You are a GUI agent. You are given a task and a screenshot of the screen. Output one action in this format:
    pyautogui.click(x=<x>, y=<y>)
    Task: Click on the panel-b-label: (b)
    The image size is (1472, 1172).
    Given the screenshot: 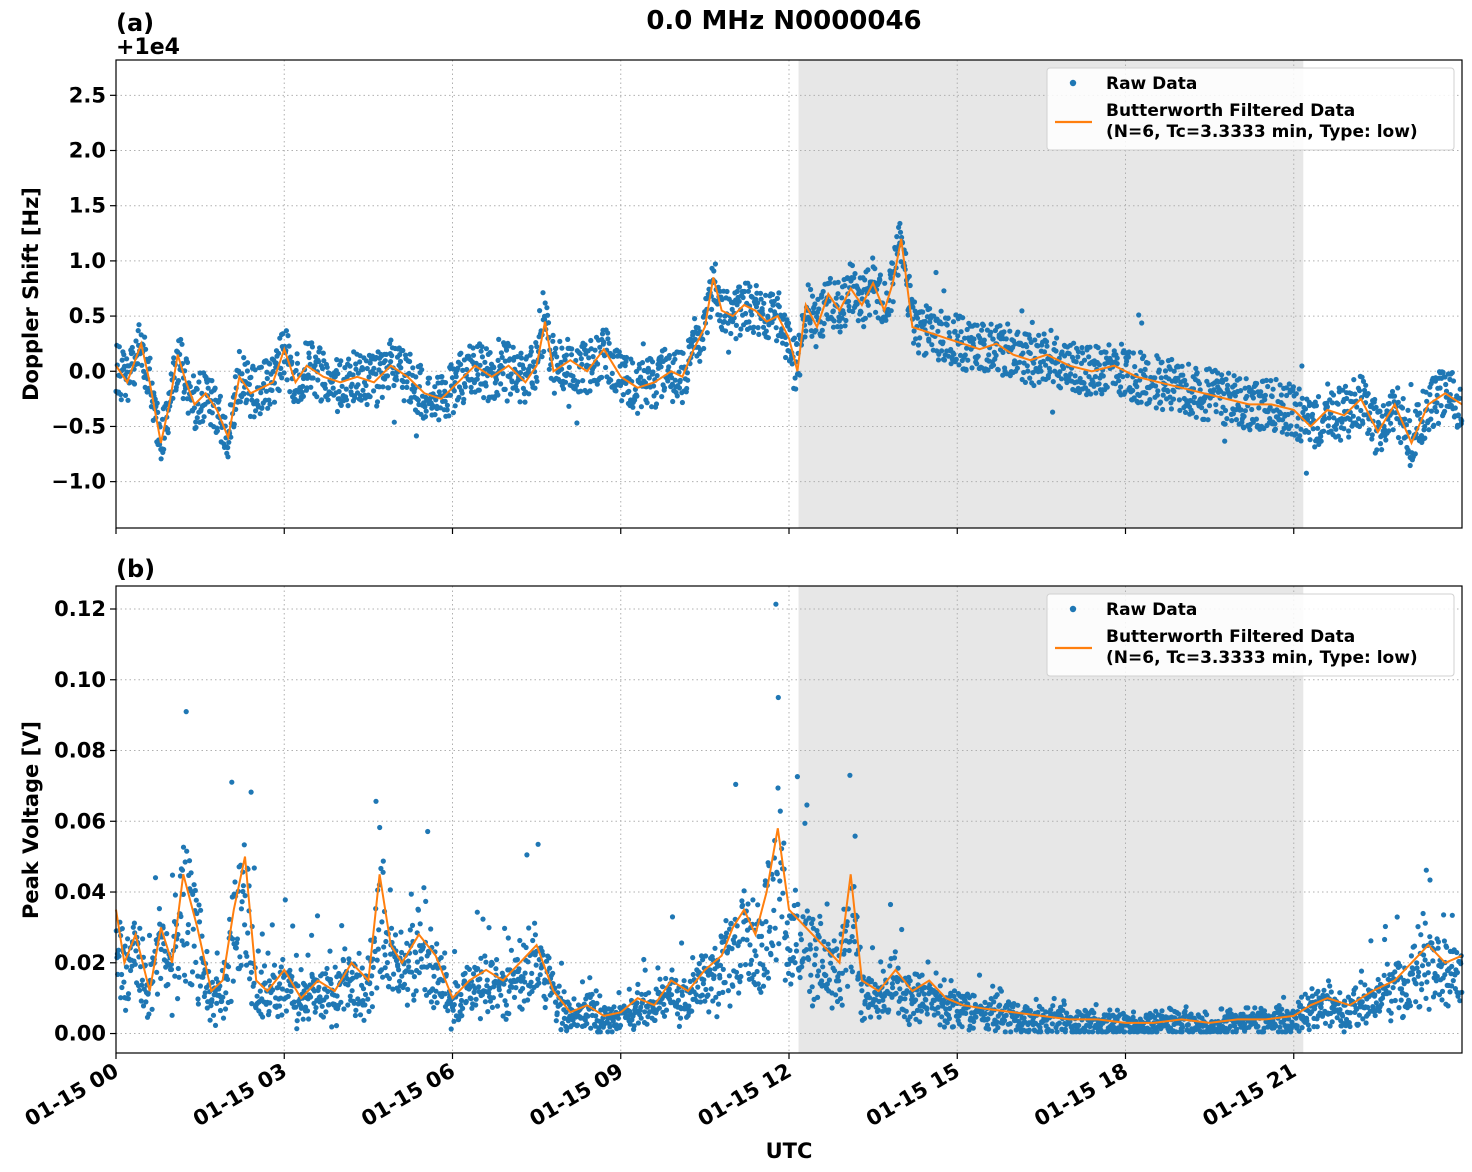 What is the action you would take?
    pyautogui.click(x=135, y=569)
    